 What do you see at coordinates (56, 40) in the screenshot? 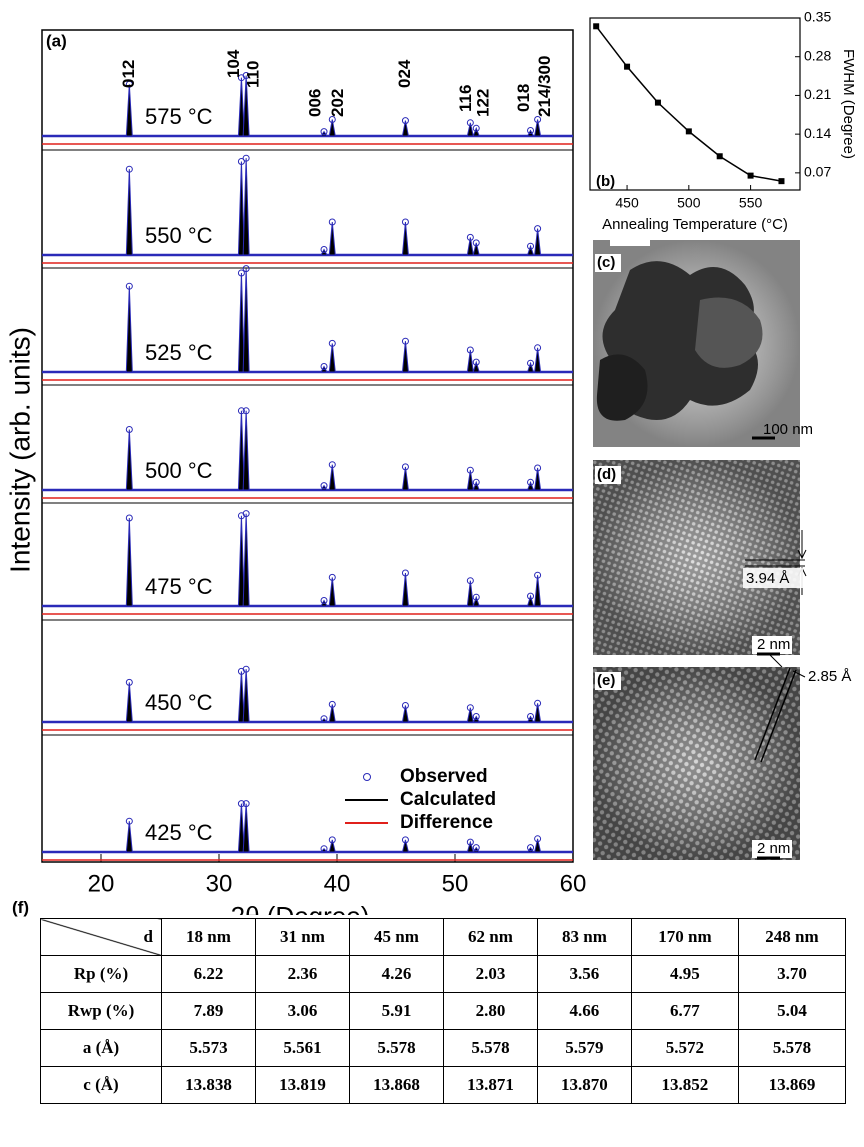
I see `panel-label: (a)` at bounding box center [56, 40].